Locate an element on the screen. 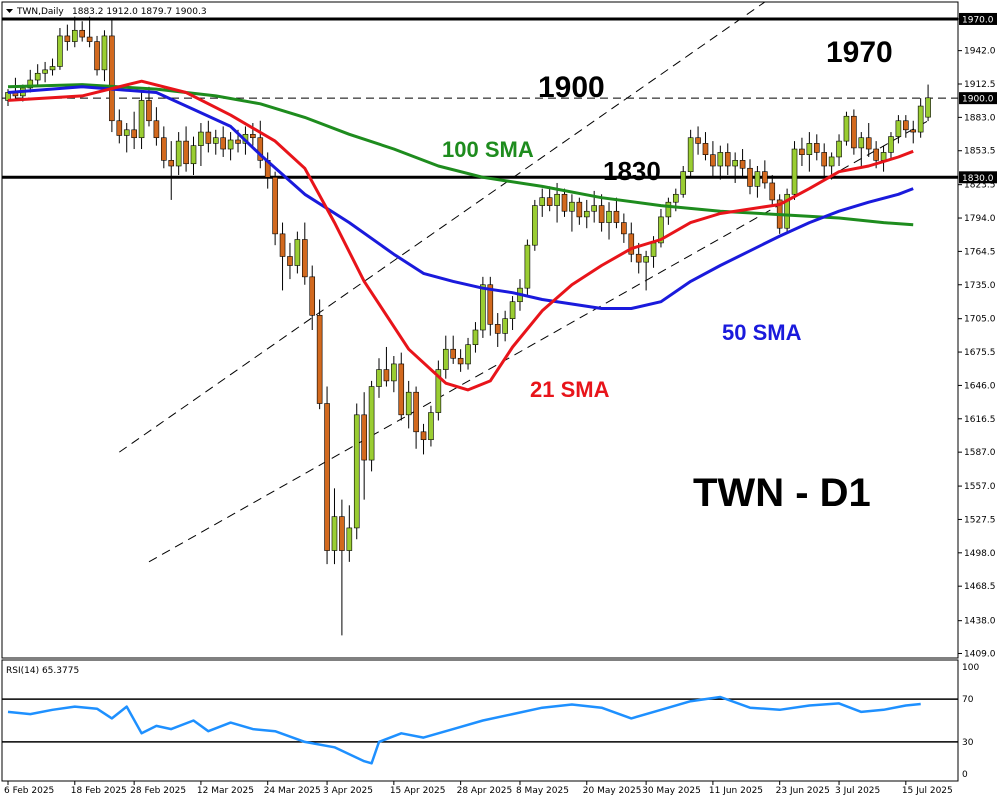 The height and width of the screenshot is (800, 1000). level-1970-label: 1970 is located at coordinates (859, 52).